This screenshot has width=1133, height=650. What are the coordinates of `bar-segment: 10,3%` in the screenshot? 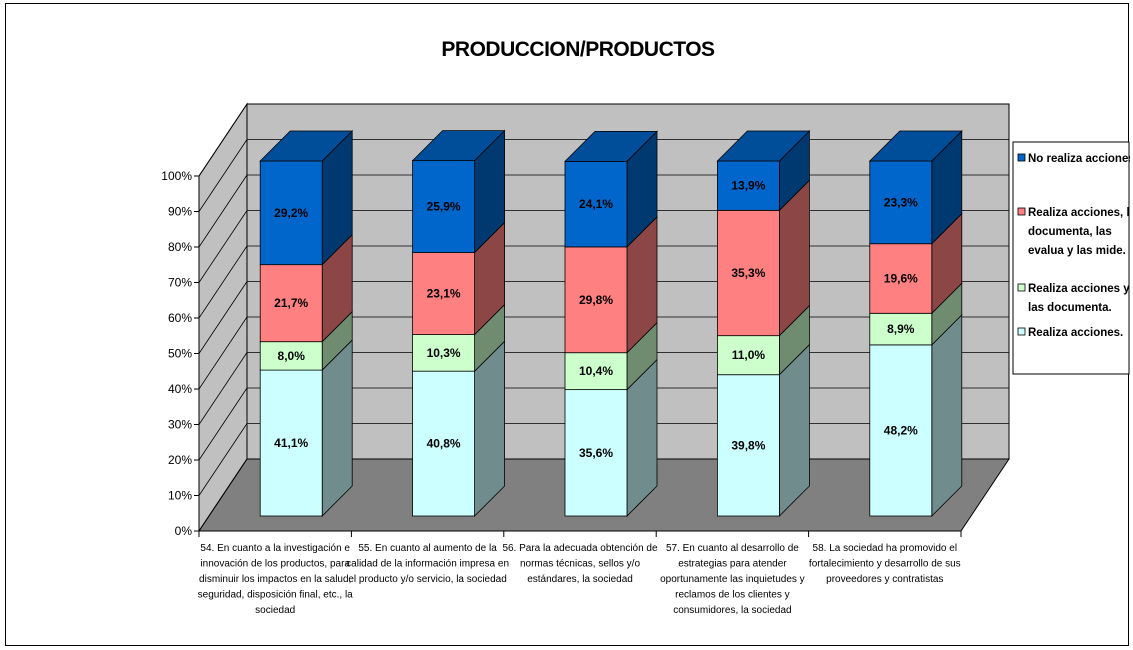 It's located at (459, 338).